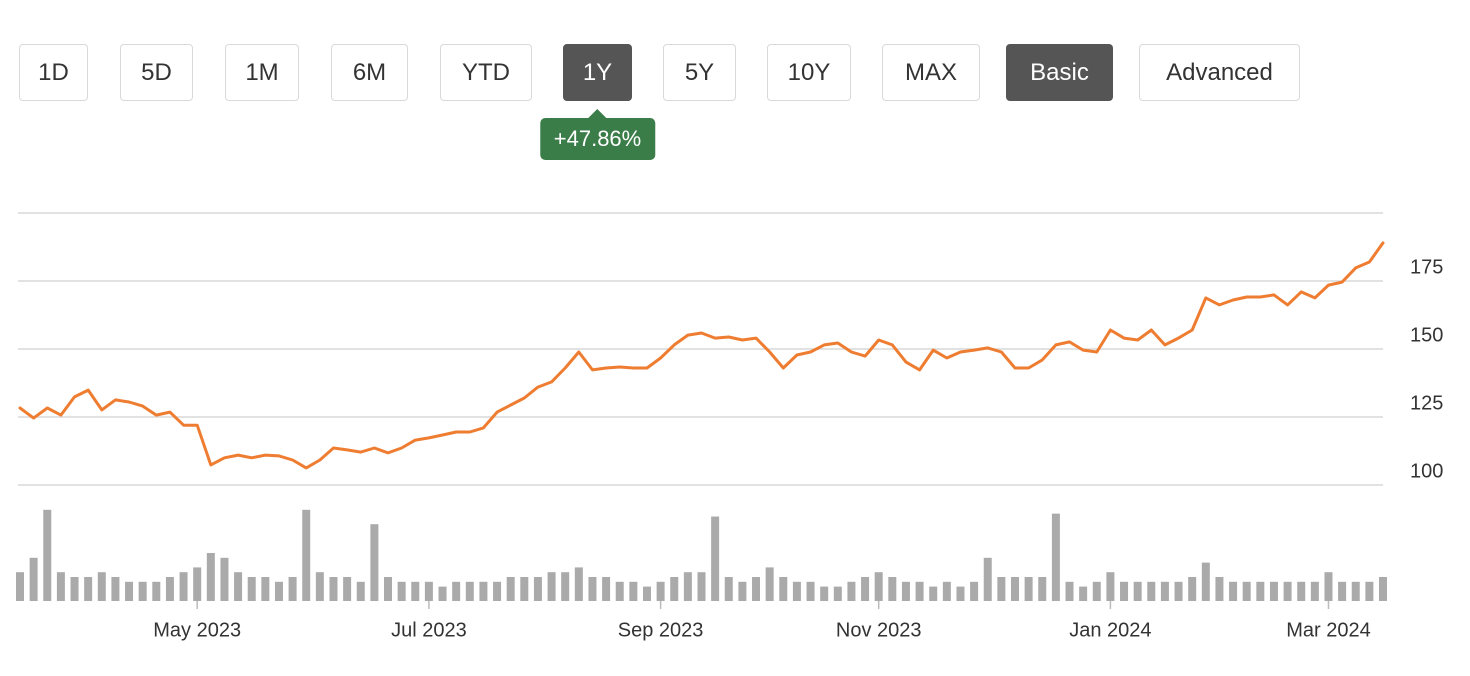 This screenshot has width=1470, height=676. Describe the element at coordinates (879, 630) in the screenshot. I see `x-tick-label: Nov 2023` at that location.